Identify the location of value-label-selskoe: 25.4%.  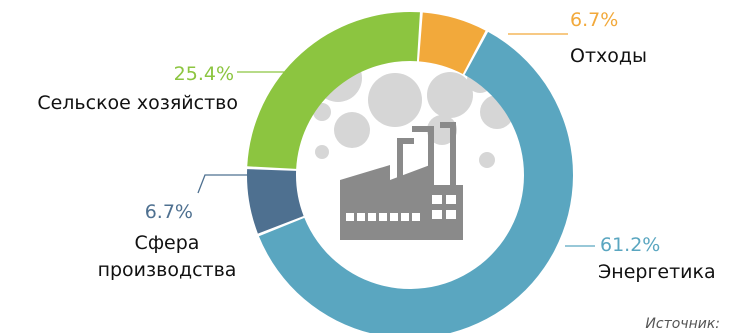
(204, 74).